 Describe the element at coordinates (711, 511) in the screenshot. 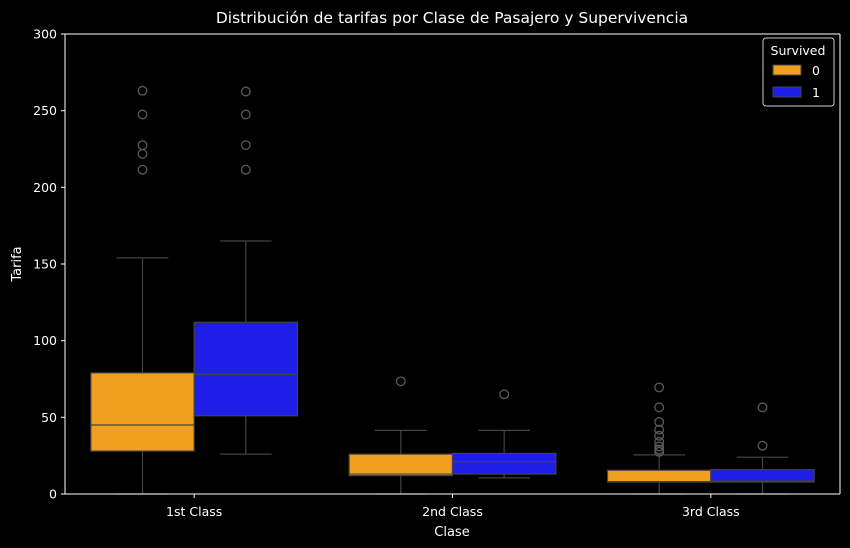

I see `x-tick-label: 3rd Class` at that location.